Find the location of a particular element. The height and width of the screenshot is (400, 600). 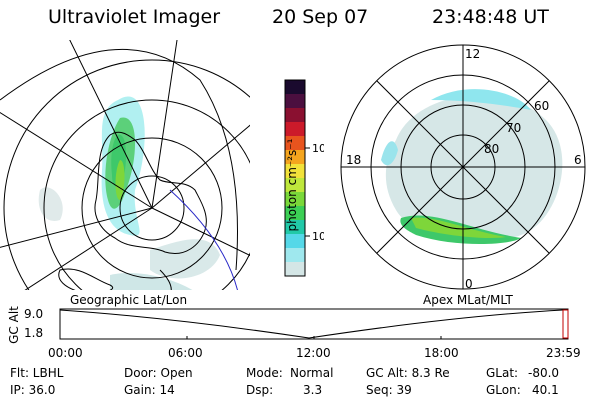

left-panel-caption: Geographic Lat/Lon is located at coordinates (128, 300).